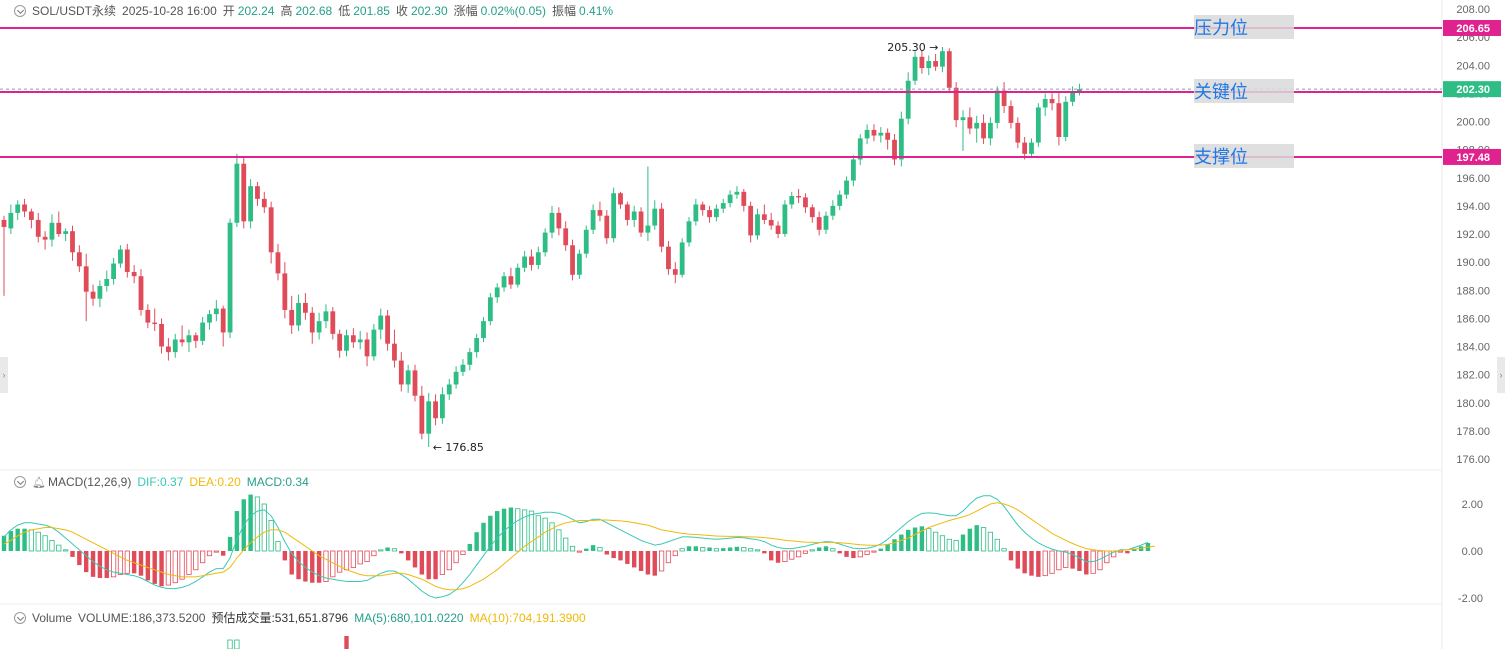  Describe the element at coordinates (4, 375) in the screenshot. I see `scroll-left-icon: ›` at that location.